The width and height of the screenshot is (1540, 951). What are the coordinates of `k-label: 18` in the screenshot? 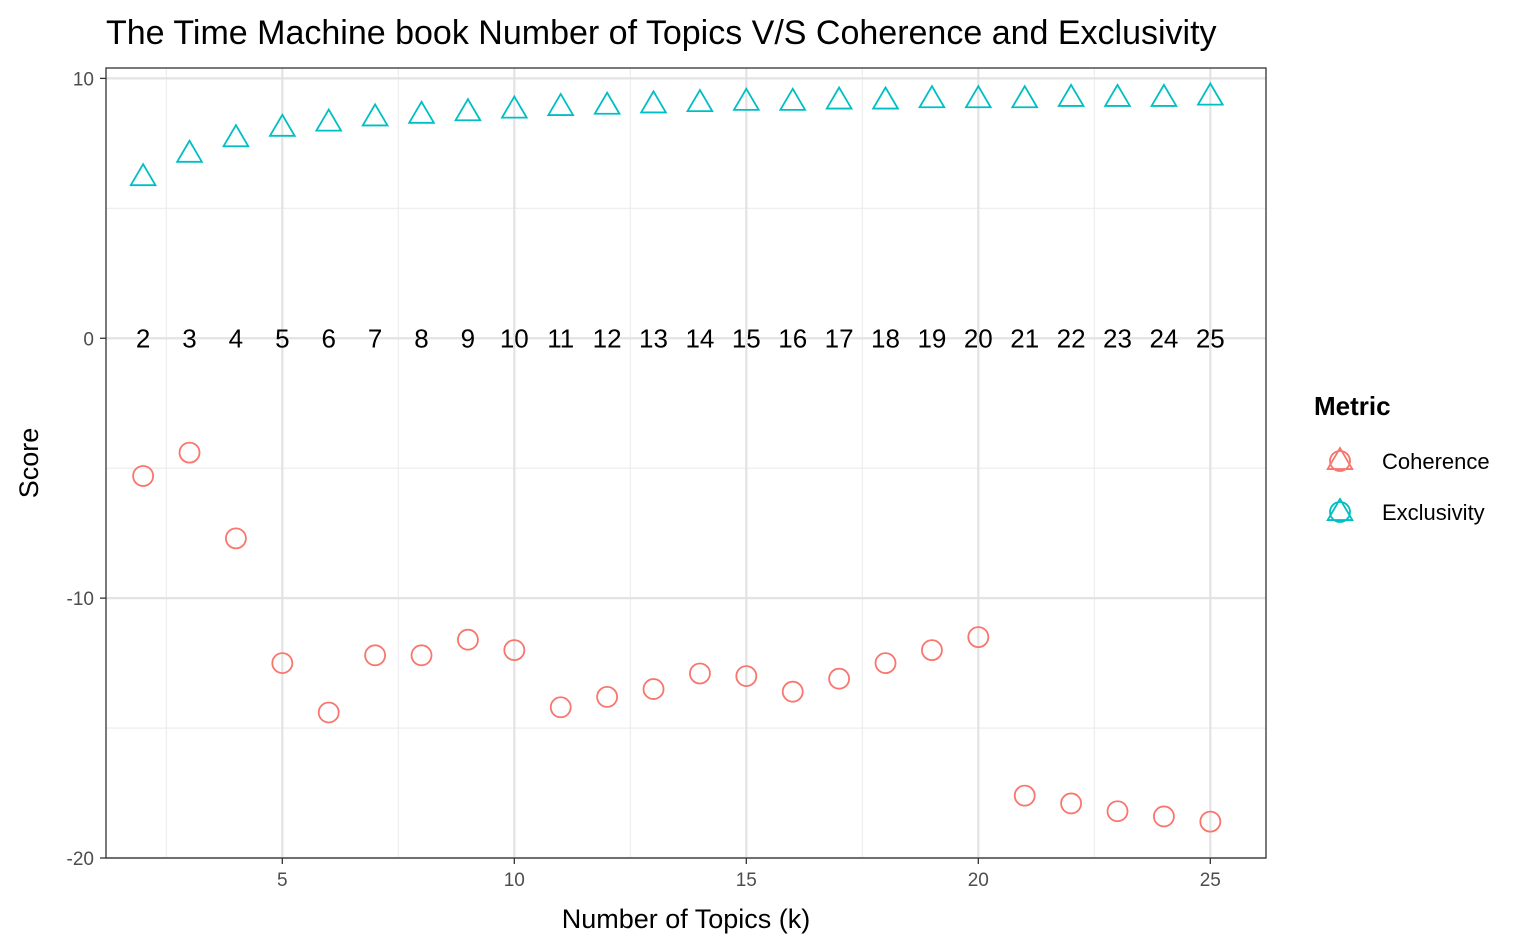 It's located at (885, 338).